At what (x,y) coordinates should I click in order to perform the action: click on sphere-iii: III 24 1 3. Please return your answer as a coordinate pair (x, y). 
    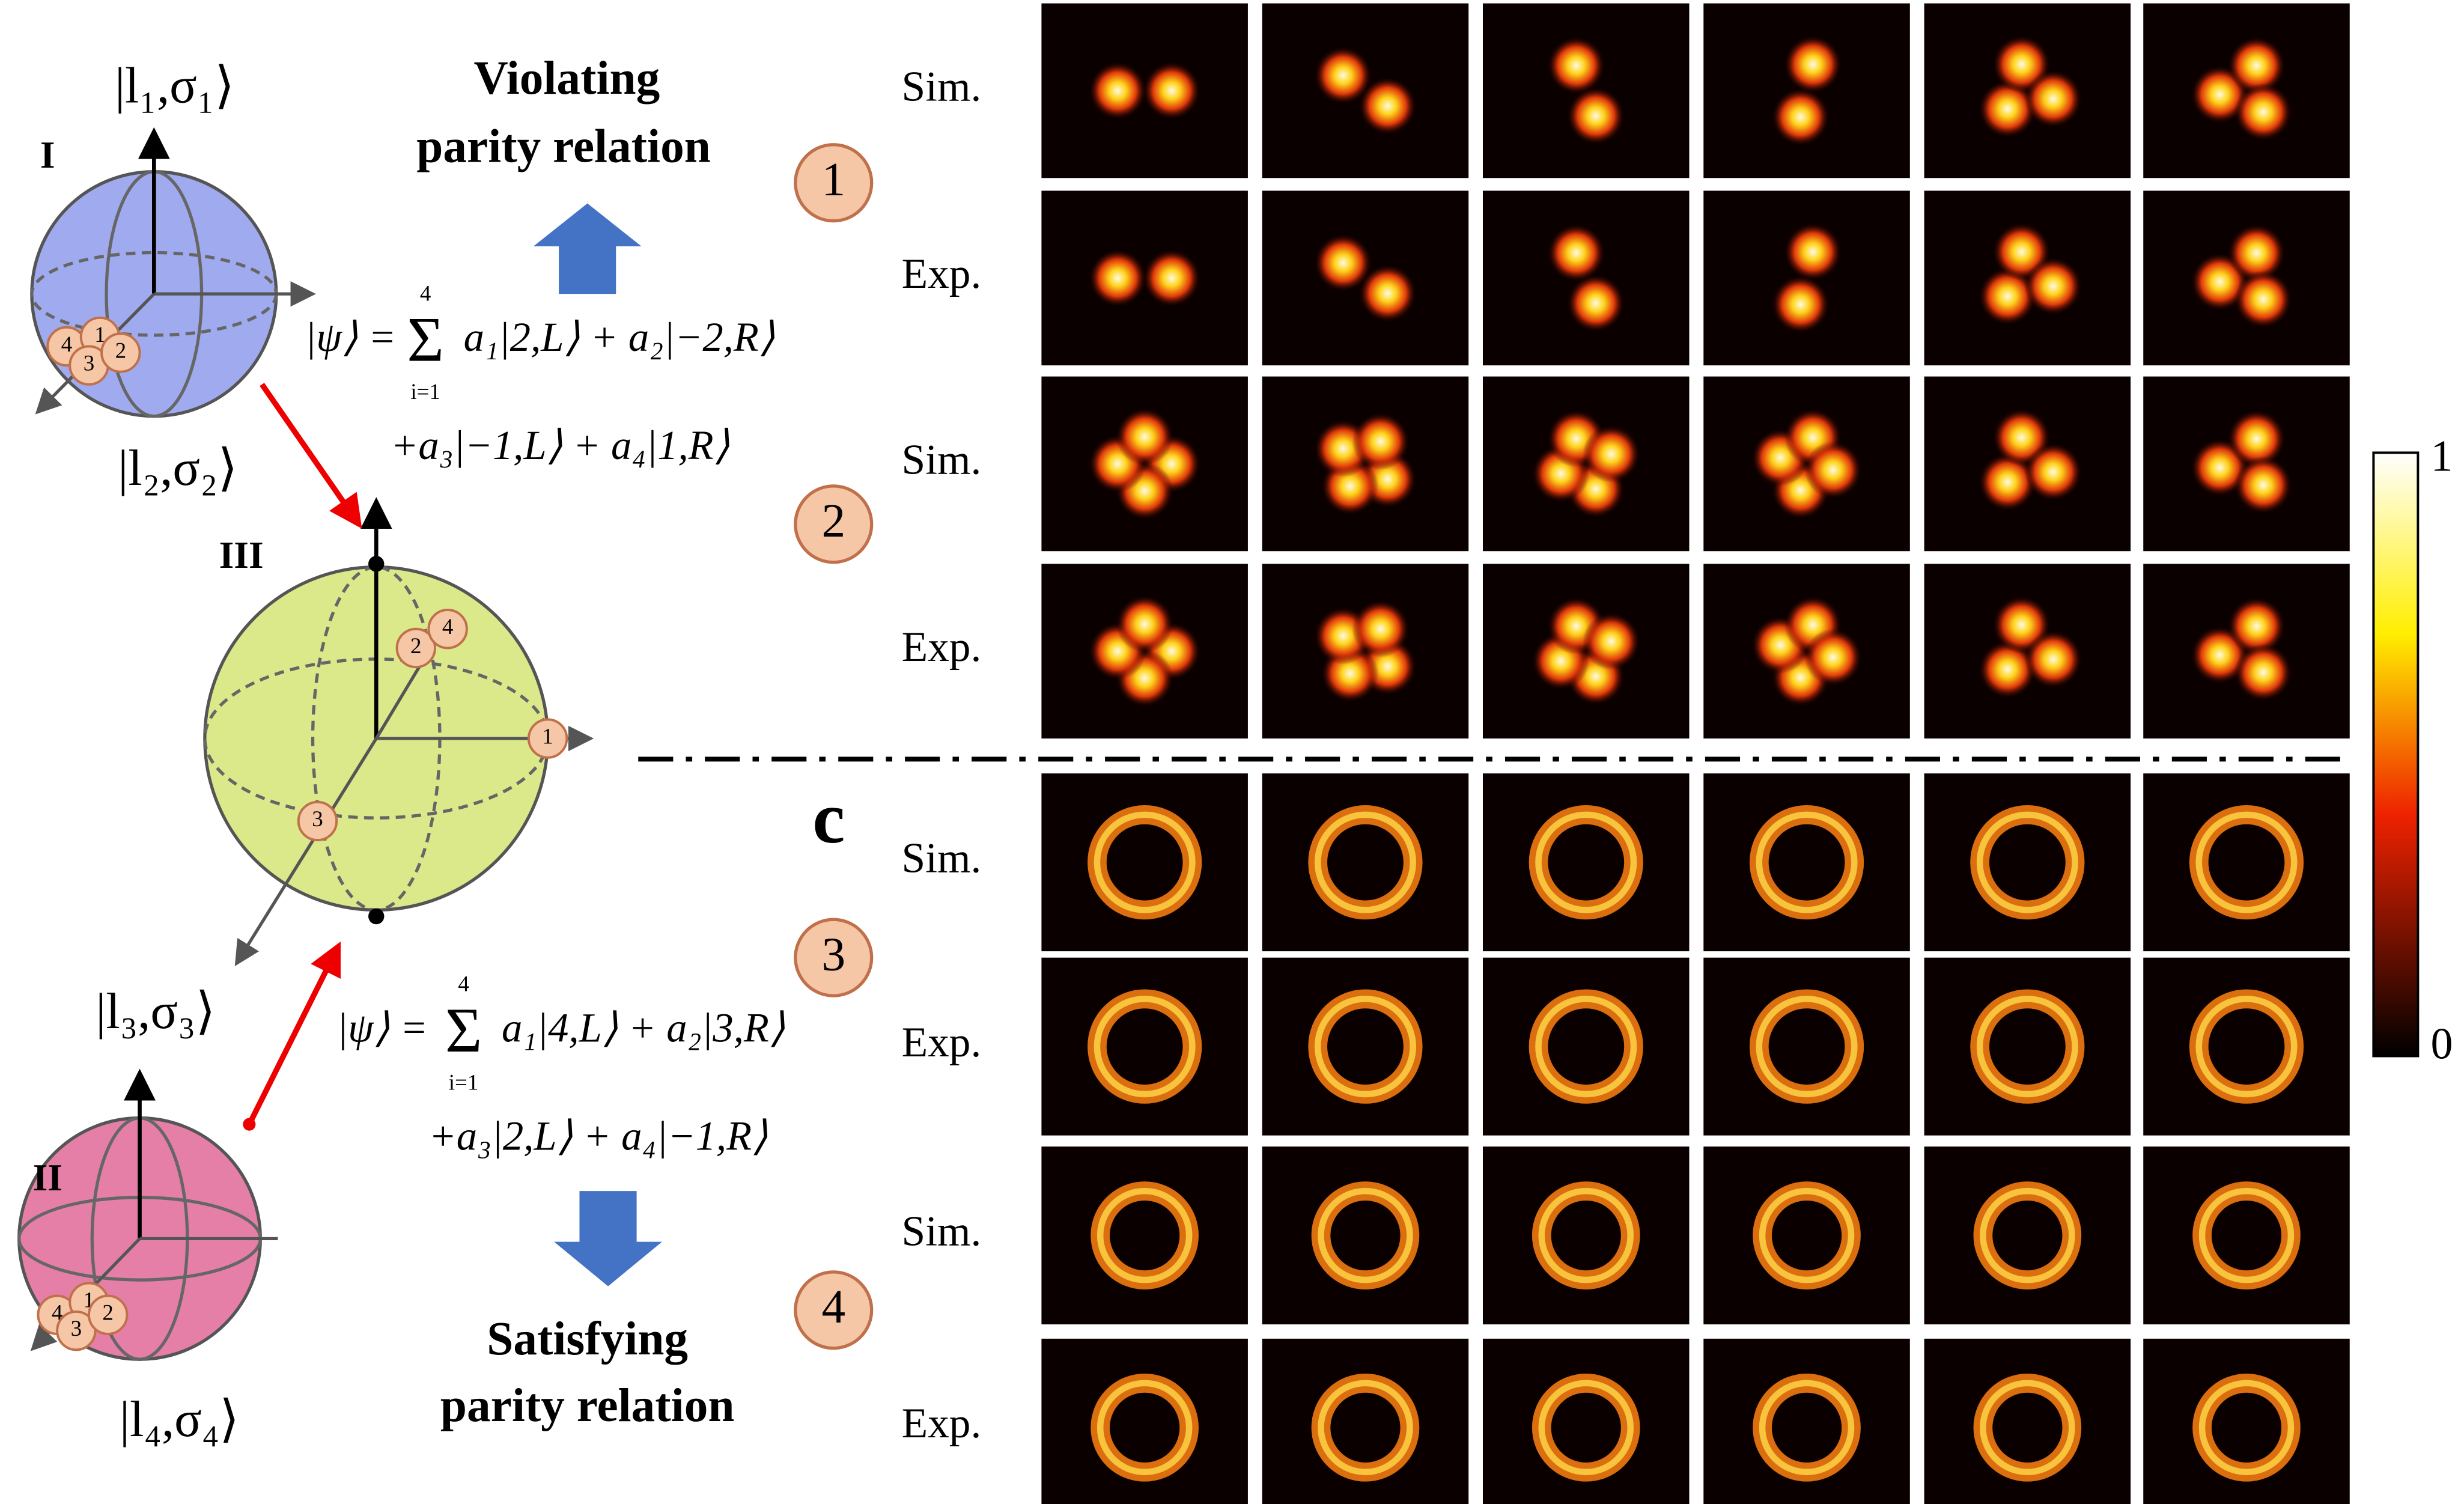
    Looking at the image, I should click on (399, 732).